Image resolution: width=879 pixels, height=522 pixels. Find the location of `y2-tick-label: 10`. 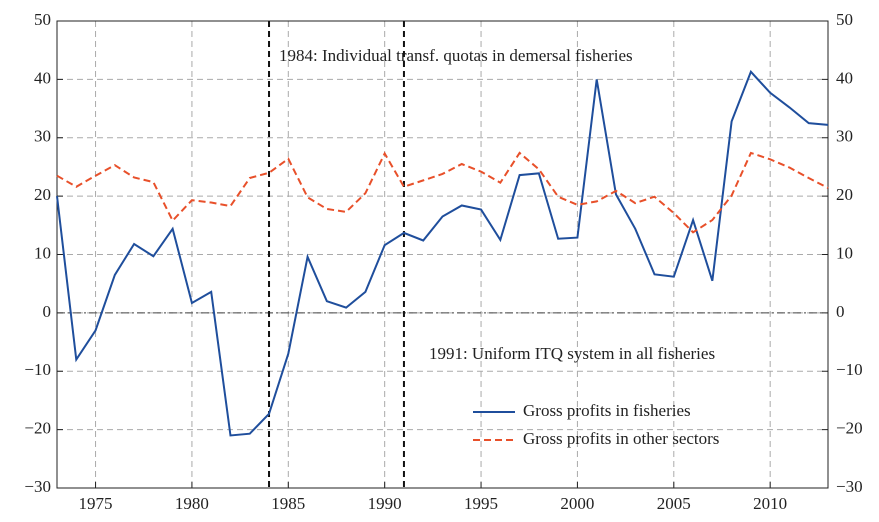

y2-tick-label: 10 is located at coordinates (844, 252).